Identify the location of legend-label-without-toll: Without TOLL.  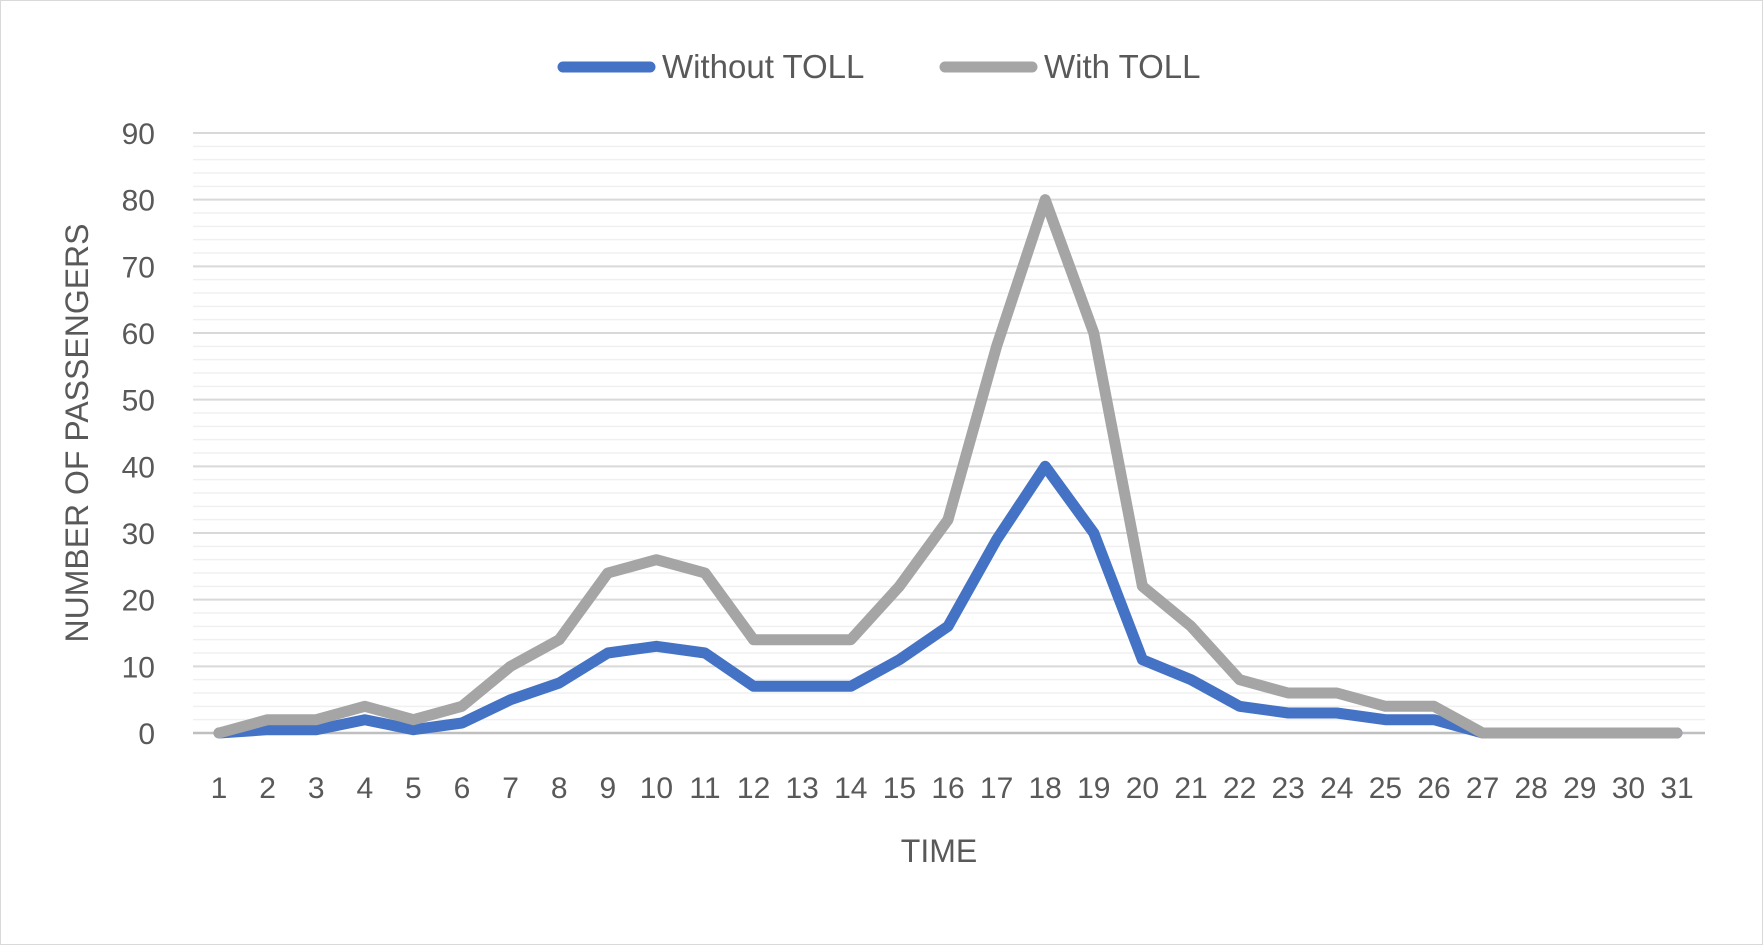
(763, 66).